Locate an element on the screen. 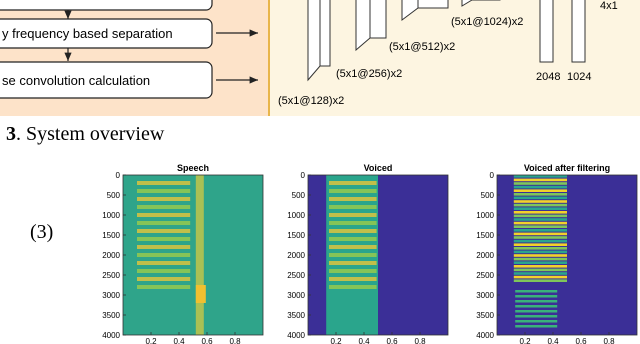  layer-label: (5x1@256)x2 is located at coordinates (369, 74).